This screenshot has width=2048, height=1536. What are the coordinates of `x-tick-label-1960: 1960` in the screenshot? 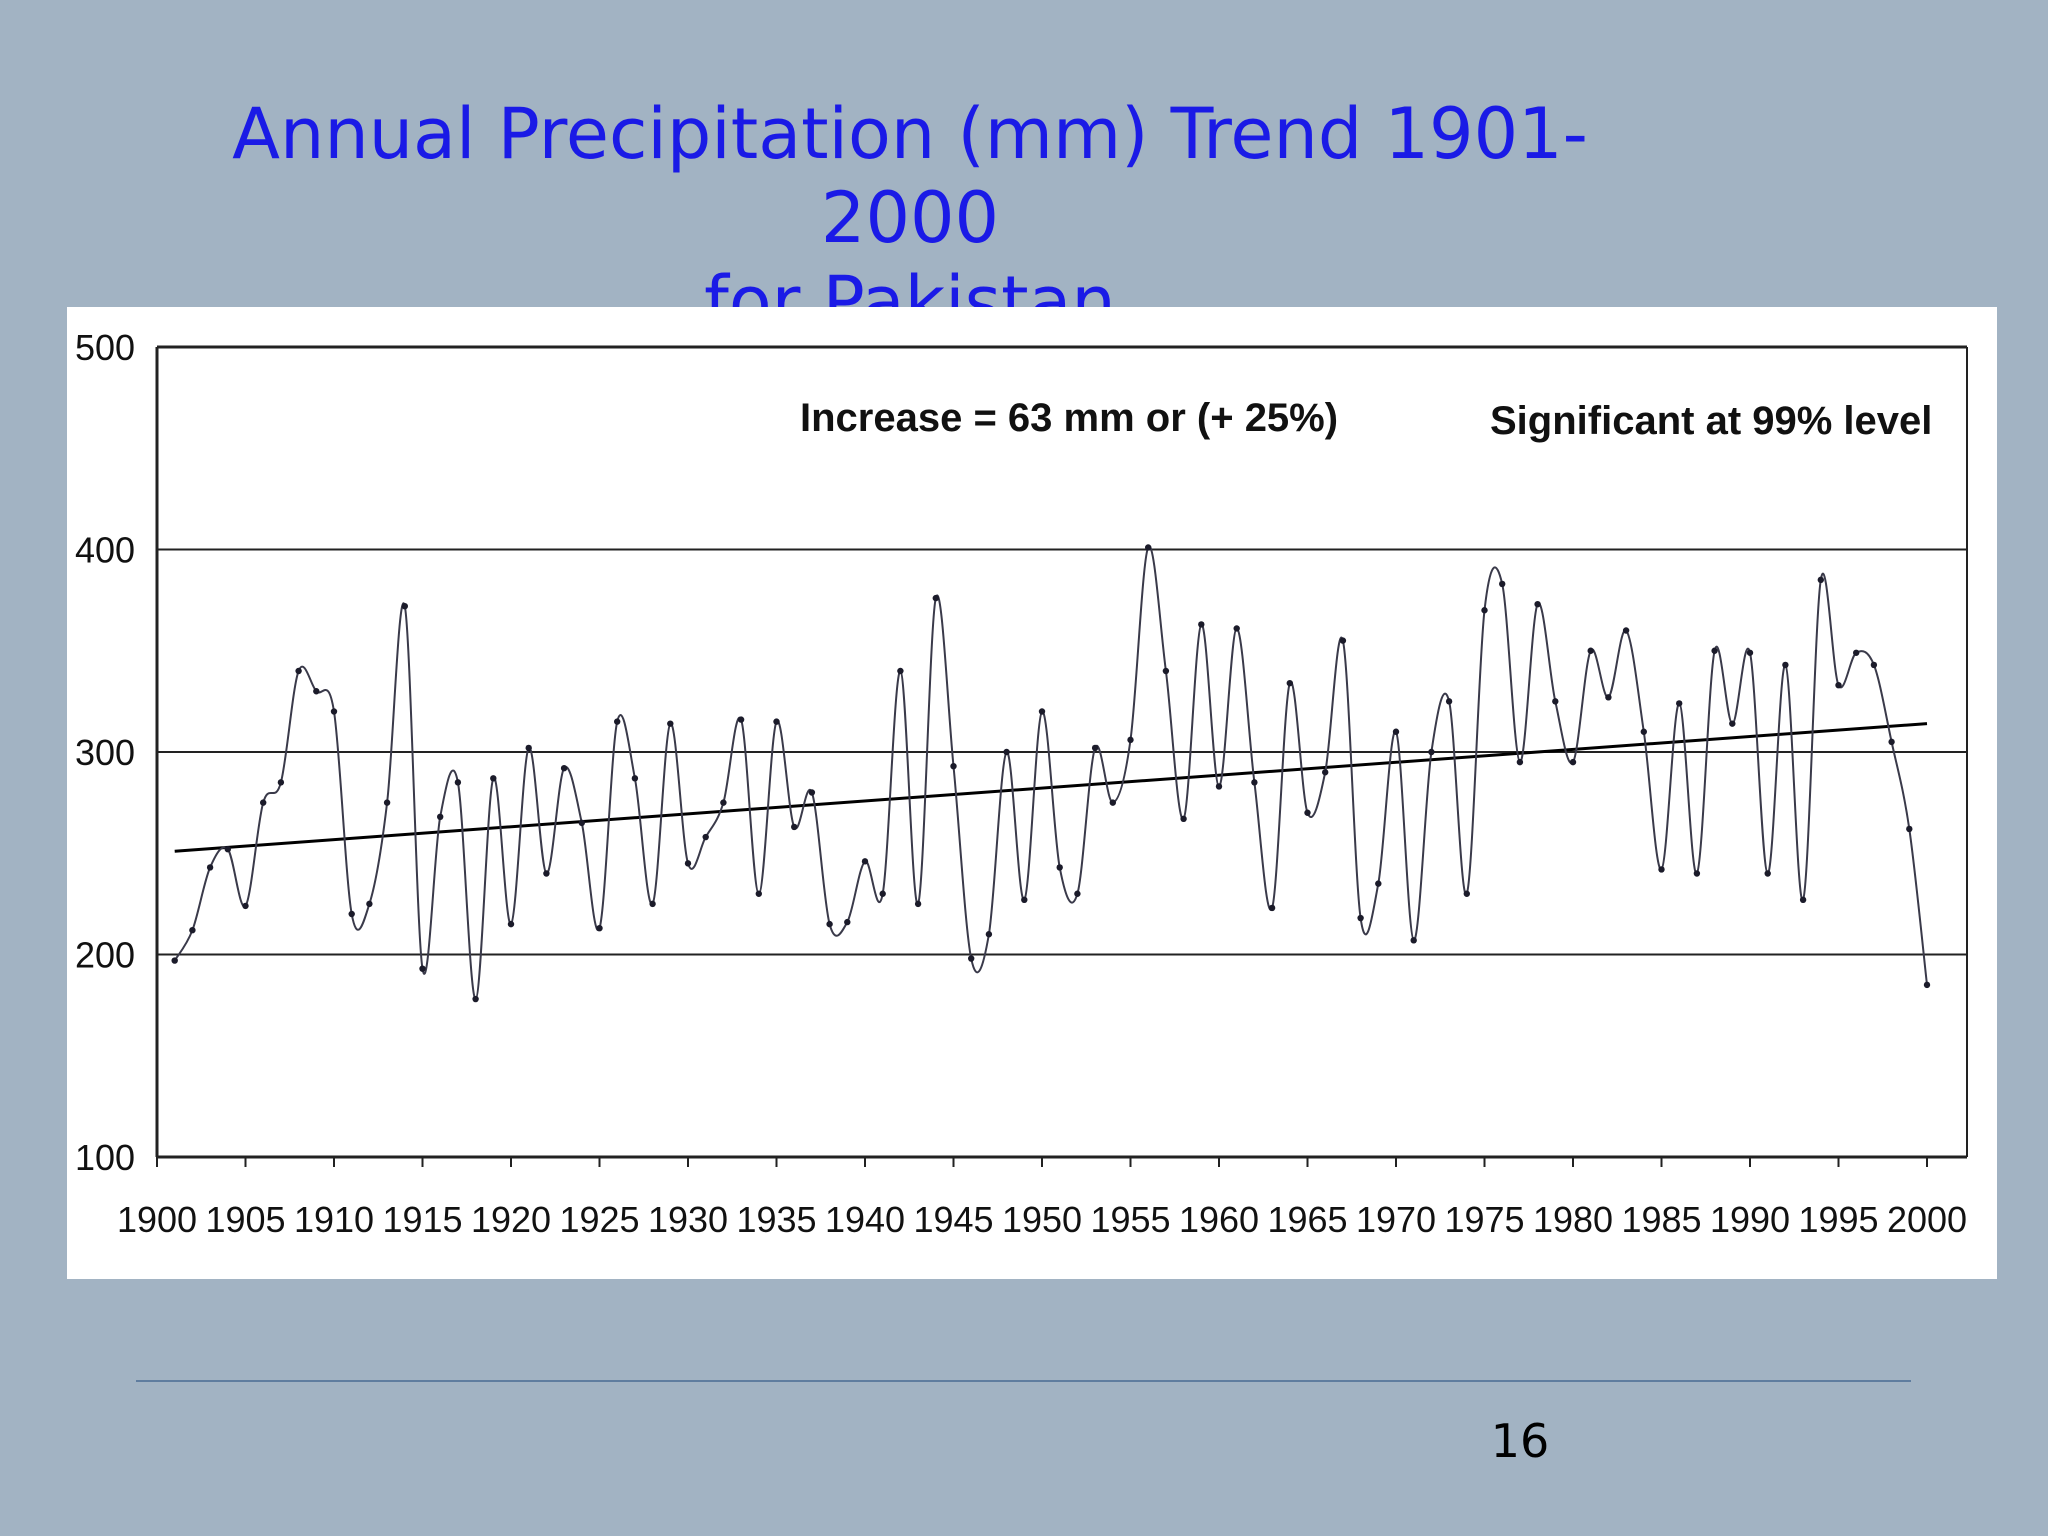 It's located at (1219, 1219).